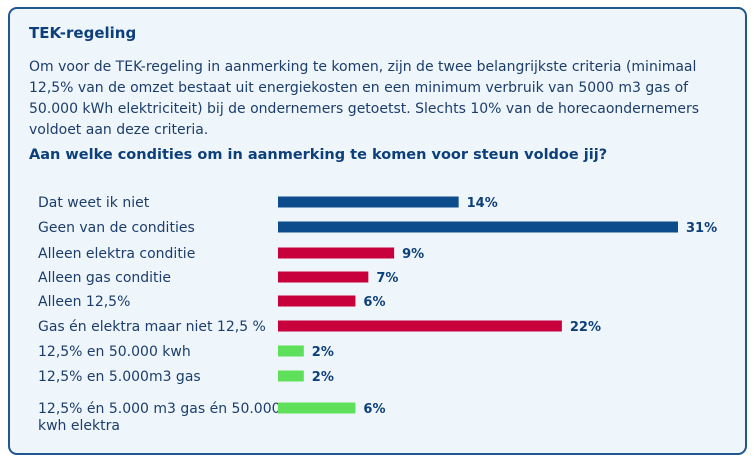  Describe the element at coordinates (585, 327) in the screenshot. I see `value-label: 22%` at that location.